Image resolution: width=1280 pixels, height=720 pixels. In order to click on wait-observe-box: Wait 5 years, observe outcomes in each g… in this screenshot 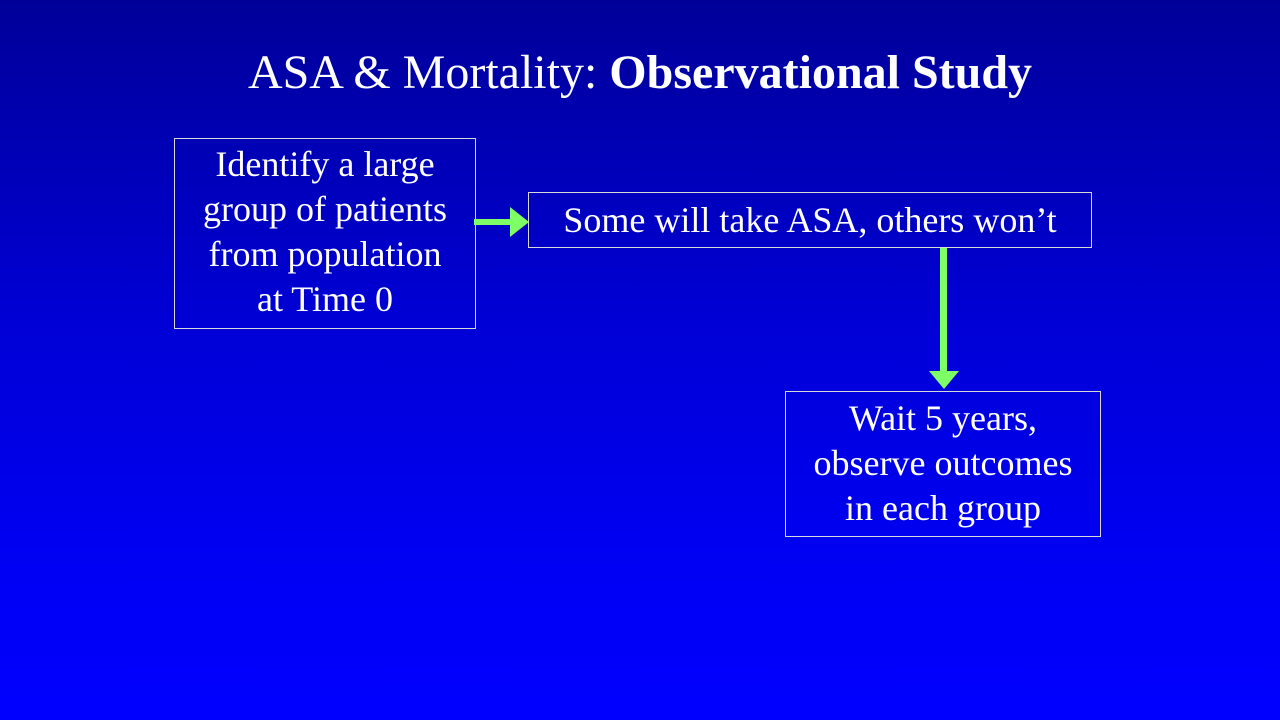, I will do `click(943, 464)`.